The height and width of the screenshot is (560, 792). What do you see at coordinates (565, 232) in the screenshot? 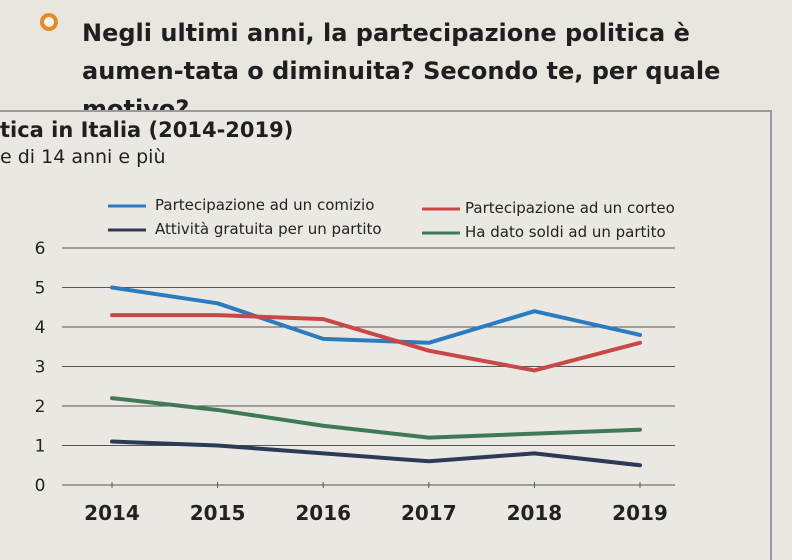
I see `legend-label: Ha dato soldi ad un partito` at bounding box center [565, 232].